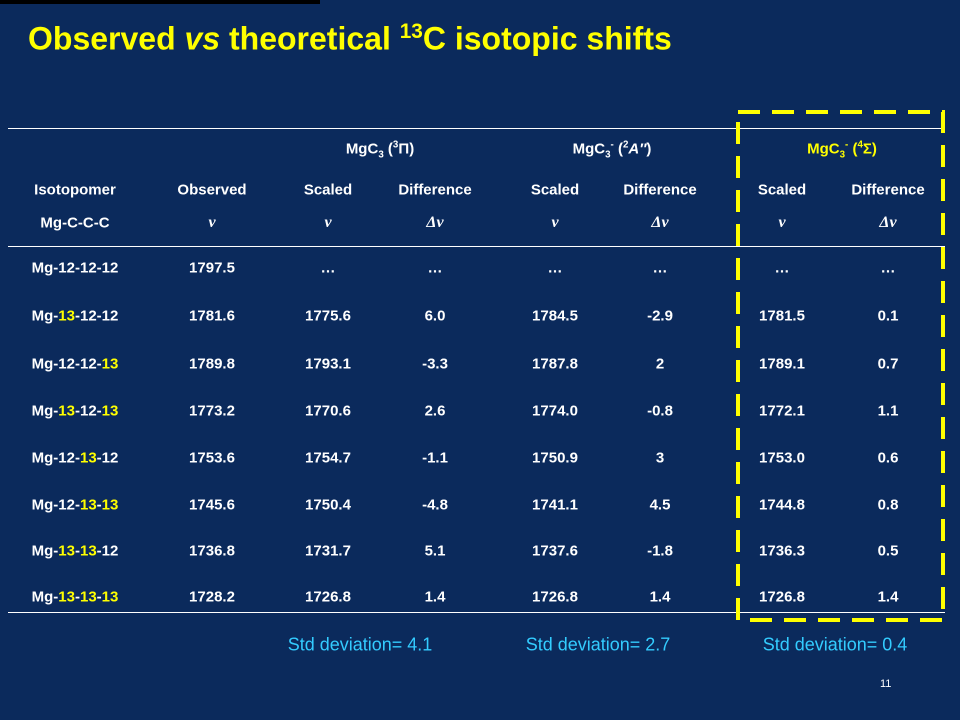 The width and height of the screenshot is (960, 720). What do you see at coordinates (660, 364) in the screenshot?
I see `table-cell: 2` at bounding box center [660, 364].